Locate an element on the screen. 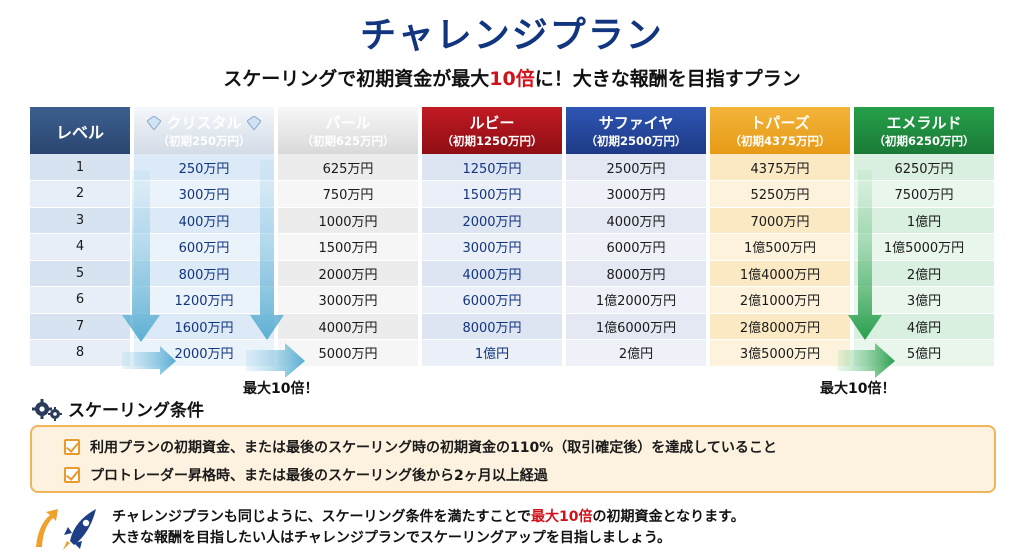 Image resolution: width=1024 pixels, height=559 pixels. amount-cell: 1600万円 is located at coordinates (205, 326).